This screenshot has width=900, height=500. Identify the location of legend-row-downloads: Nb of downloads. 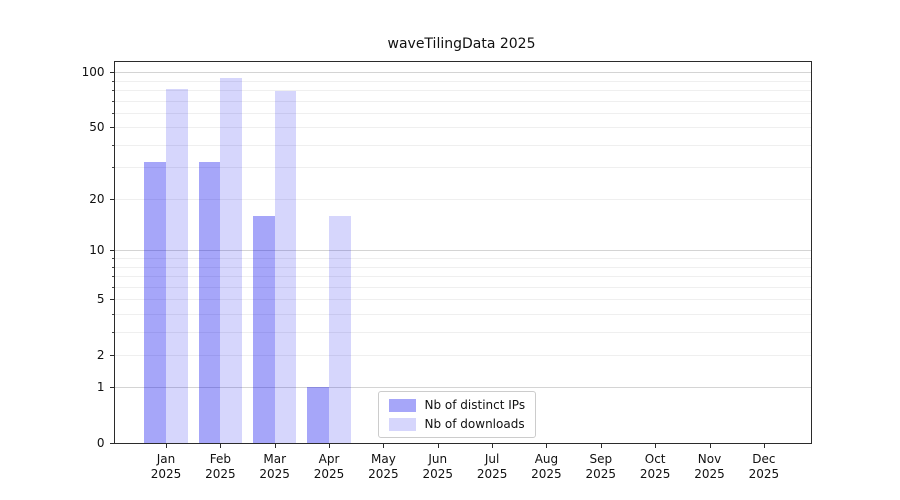
(457, 424).